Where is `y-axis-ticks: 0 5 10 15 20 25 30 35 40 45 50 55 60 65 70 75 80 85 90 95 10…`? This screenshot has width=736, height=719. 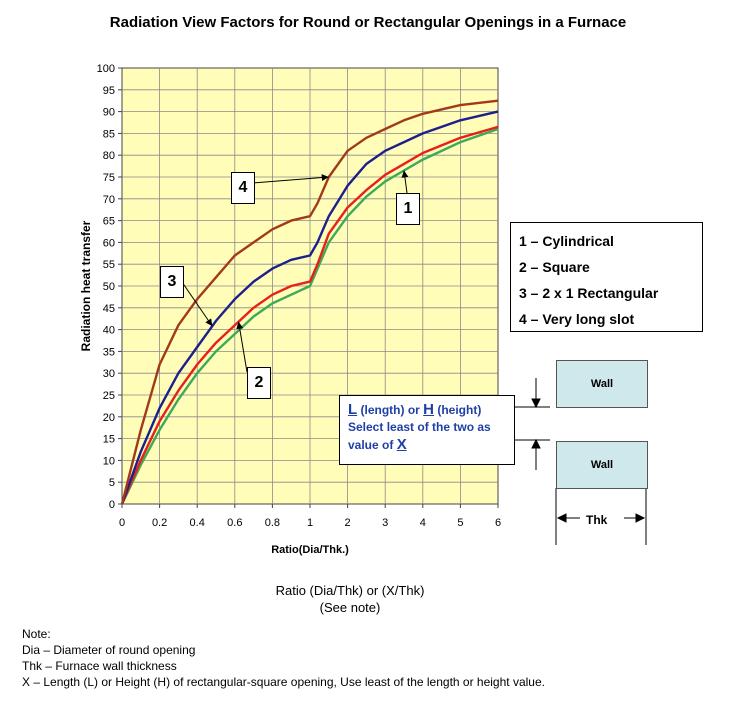
y-axis-ticks: 0 5 10 15 20 25 30 35 40 45 50 55 60 65 70 75 80 85 90 95 10… is located at coordinates (109, 287).